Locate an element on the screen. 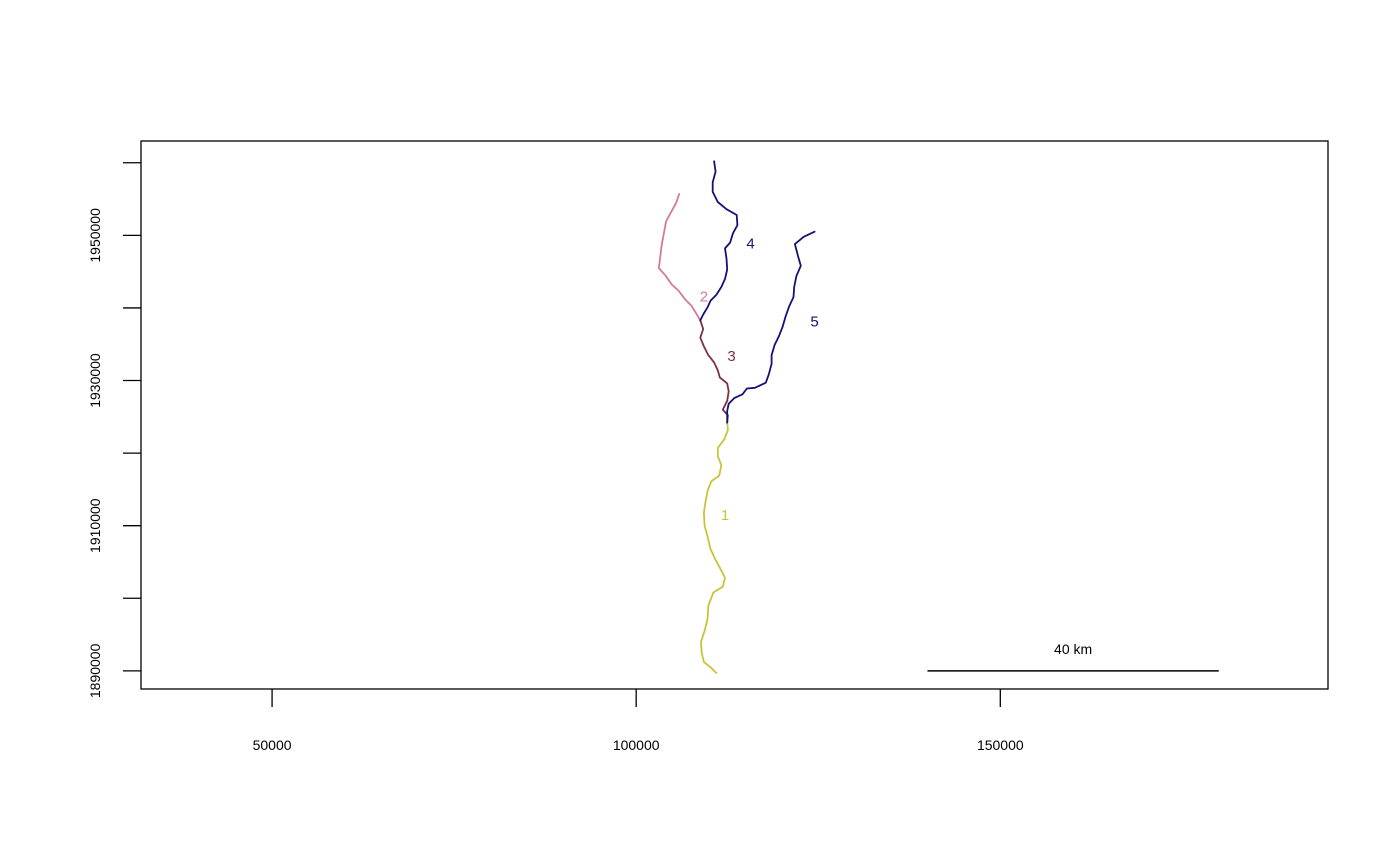 Image resolution: width=1400 pixels, height=865 pixels. x-tick-label: 50000 is located at coordinates (272, 745).